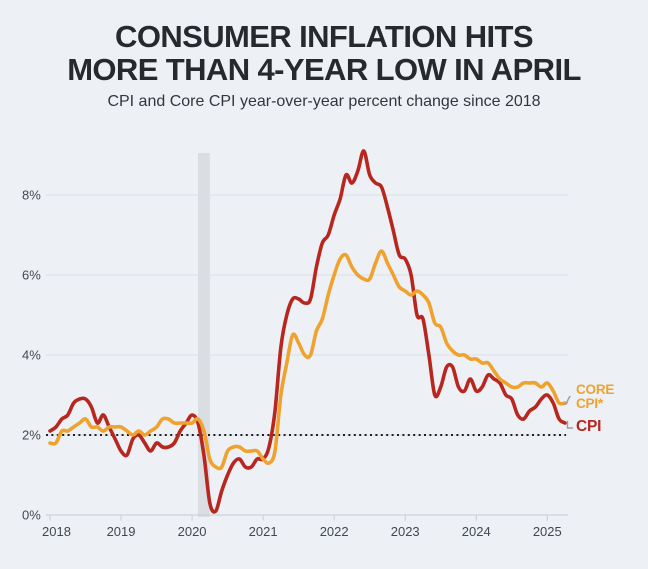 The width and height of the screenshot is (648, 569). What do you see at coordinates (204, 335) in the screenshot?
I see `recession-band` at bounding box center [204, 335].